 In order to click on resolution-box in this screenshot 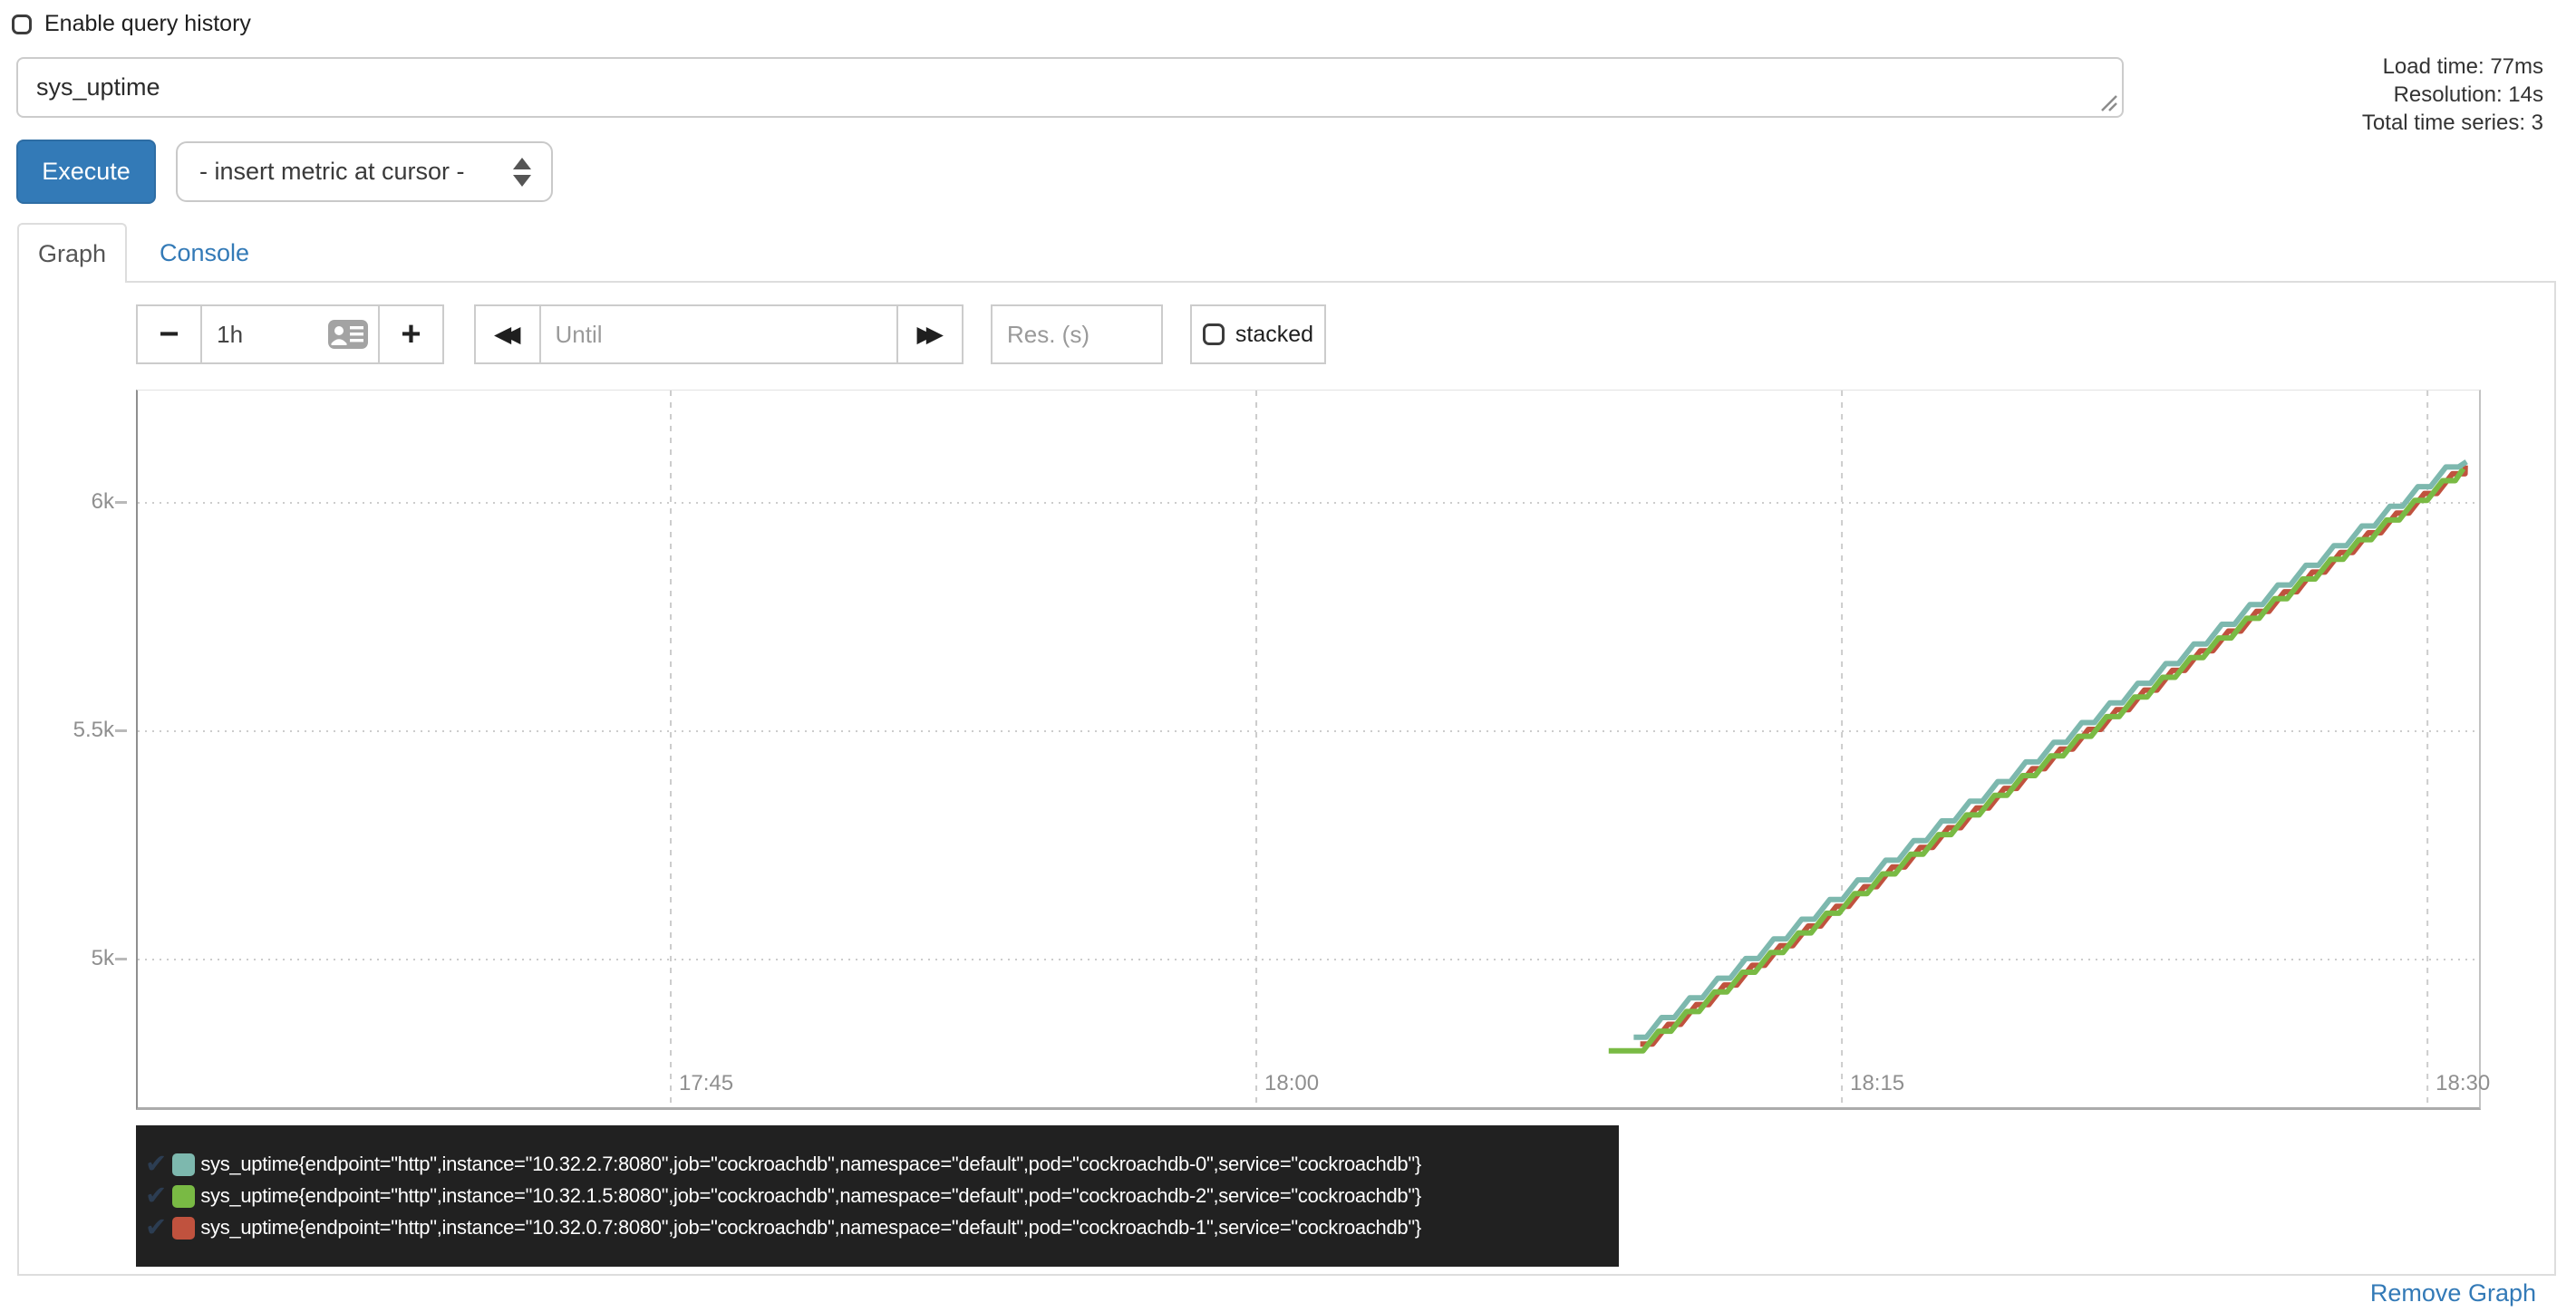, I will do `click(1077, 334)`.